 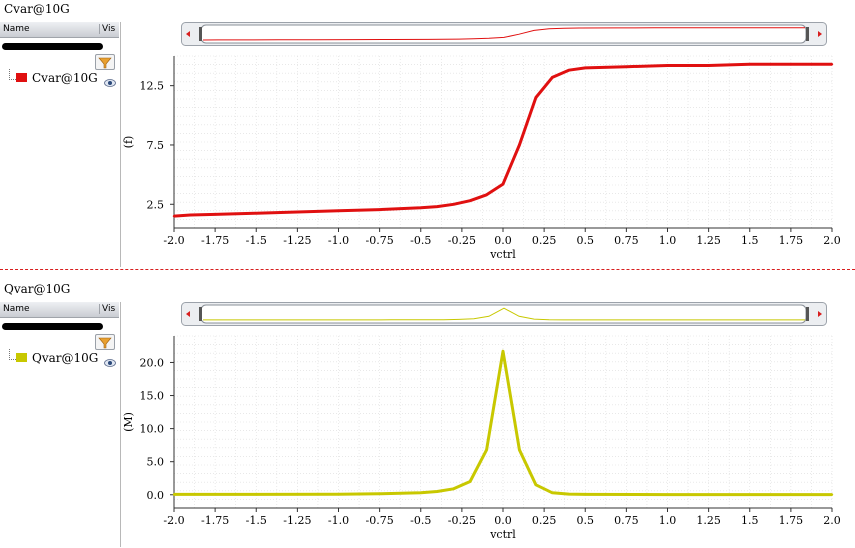 I want to click on legend-item-label: Qvar@10G, so click(x=65, y=358).